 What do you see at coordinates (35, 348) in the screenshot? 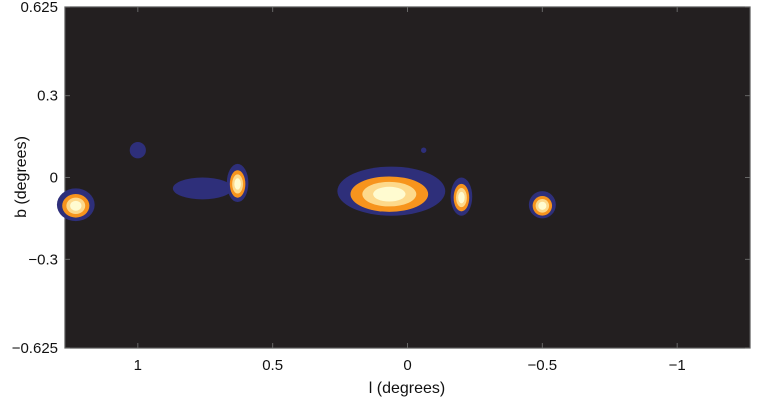
I see `y-tick-label: −0.625` at bounding box center [35, 348].